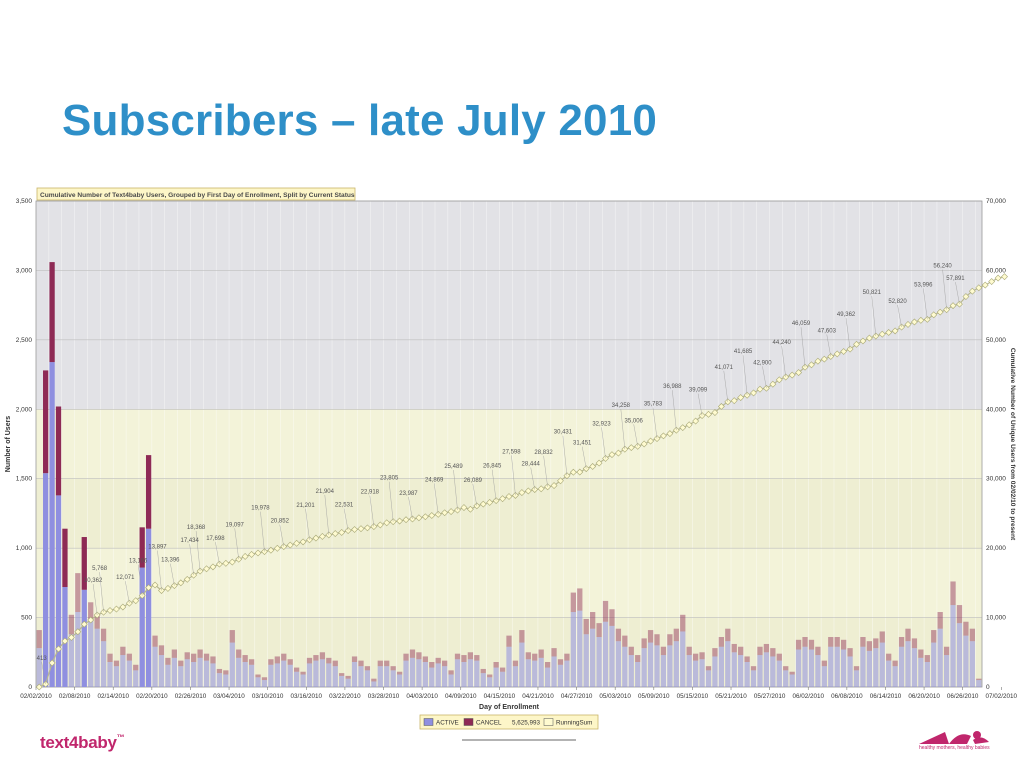  What do you see at coordinates (138, 562) in the screenshot?
I see `running-sum-label: 13,166` at bounding box center [138, 562].